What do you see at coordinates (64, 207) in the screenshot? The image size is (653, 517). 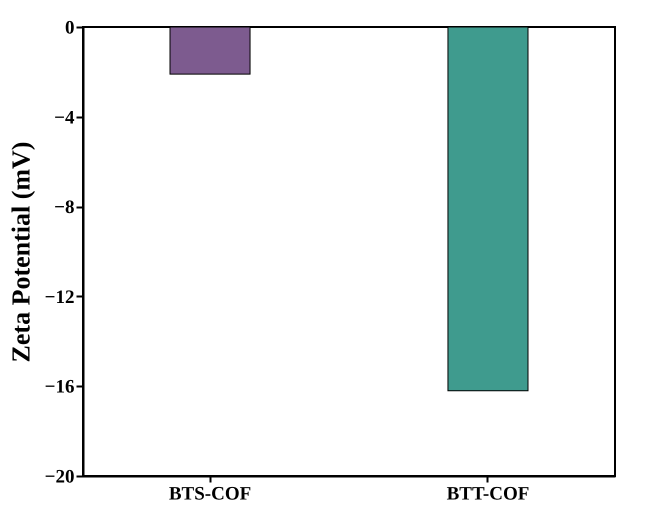 I see `y-tick-label: −8` at bounding box center [64, 207].